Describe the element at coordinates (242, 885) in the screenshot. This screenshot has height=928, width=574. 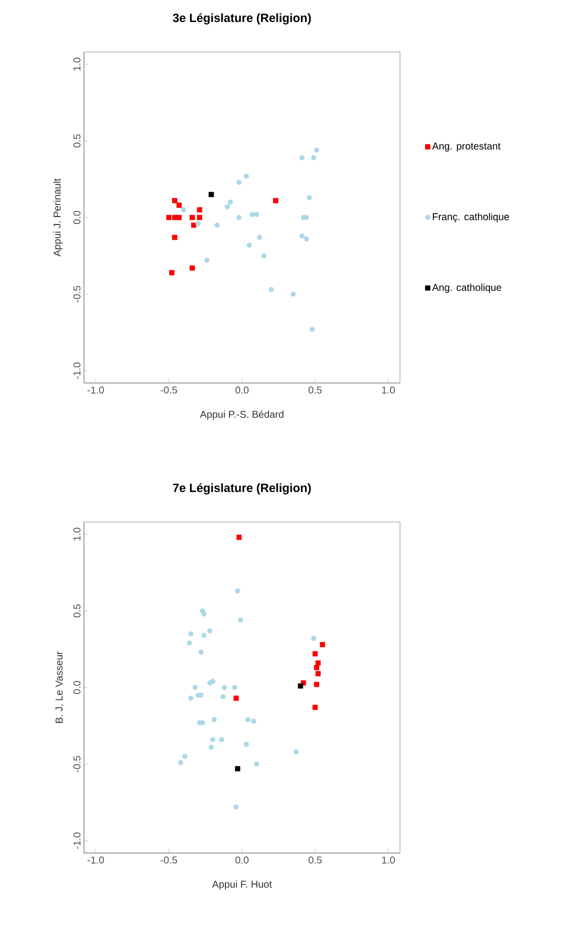
I see `x-axis-title: Appui F. Huot` at that location.